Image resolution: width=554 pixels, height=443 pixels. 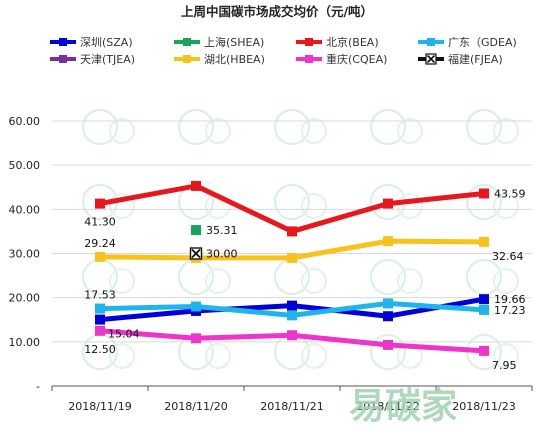 I want to click on legend-item: 湖北(HBEA), so click(x=219, y=59).